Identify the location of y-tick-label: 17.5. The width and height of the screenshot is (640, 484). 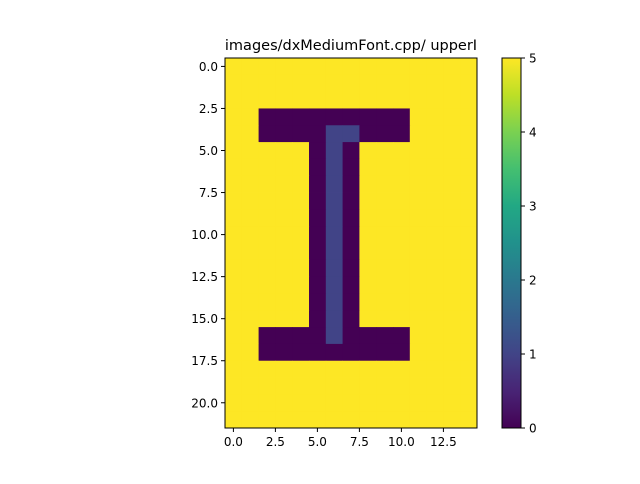
(204, 361).